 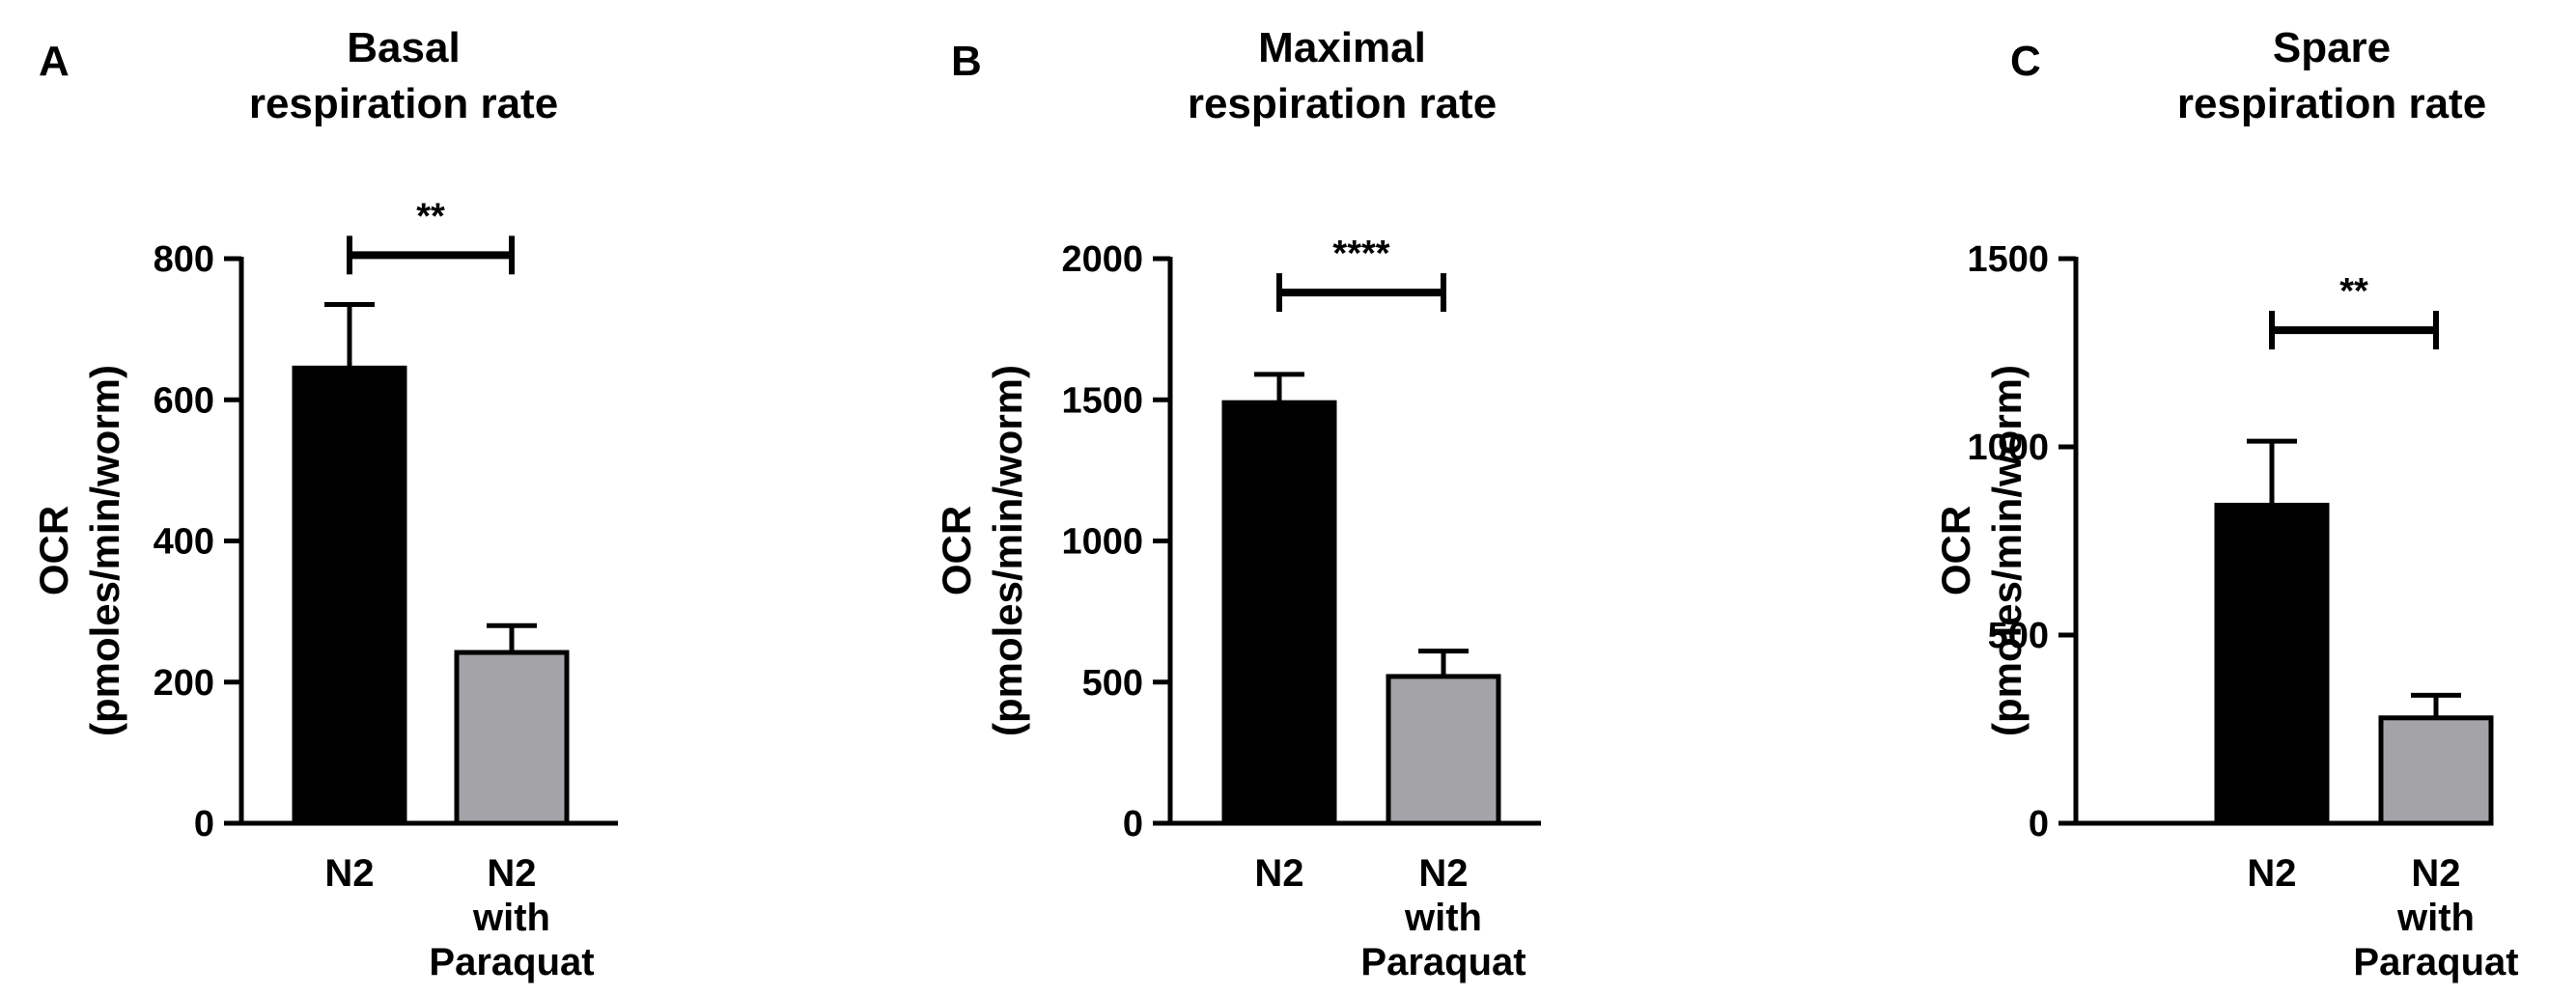 What do you see at coordinates (1342, 47) in the screenshot?
I see `chart-title-line: Maximal` at bounding box center [1342, 47].